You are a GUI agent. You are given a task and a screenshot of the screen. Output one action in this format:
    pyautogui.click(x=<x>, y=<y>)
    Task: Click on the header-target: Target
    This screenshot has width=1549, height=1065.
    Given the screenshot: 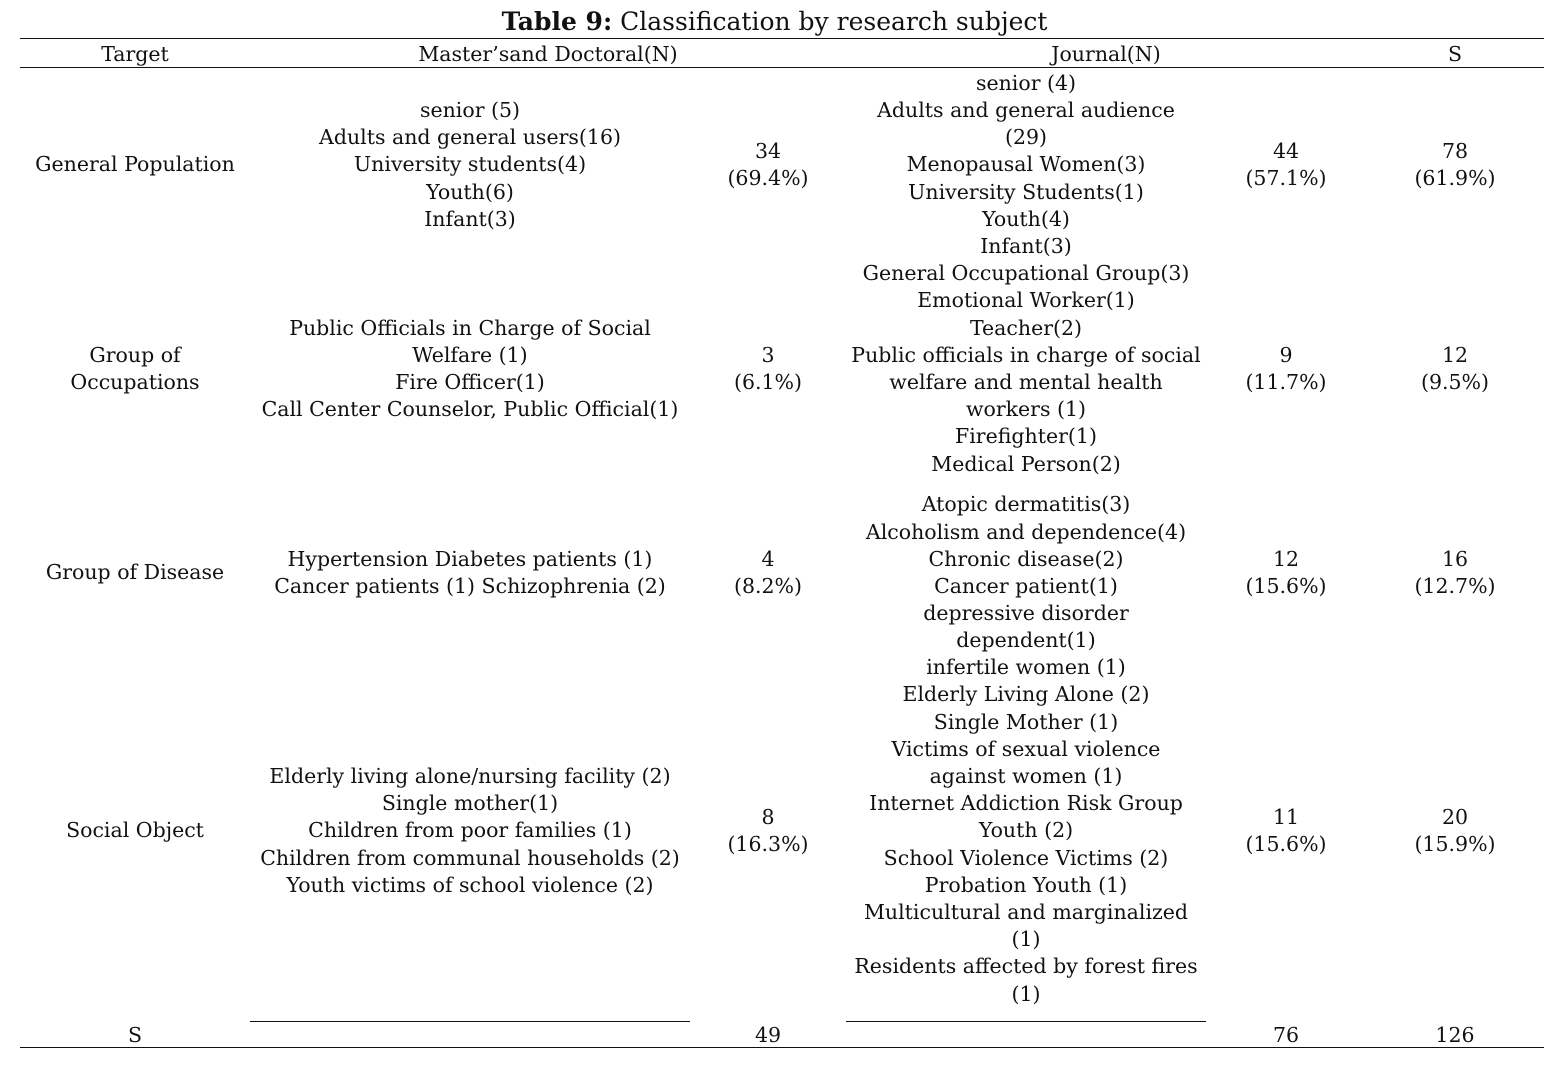 What is the action you would take?
    pyautogui.click(x=135, y=54)
    